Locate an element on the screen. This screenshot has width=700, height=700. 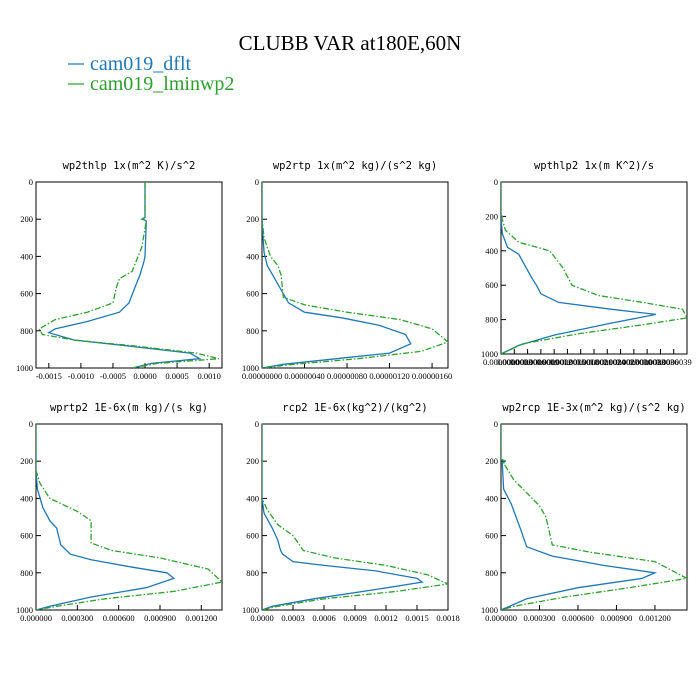
x-tick-label: 0.0000006 is located at coordinates (528, 362).